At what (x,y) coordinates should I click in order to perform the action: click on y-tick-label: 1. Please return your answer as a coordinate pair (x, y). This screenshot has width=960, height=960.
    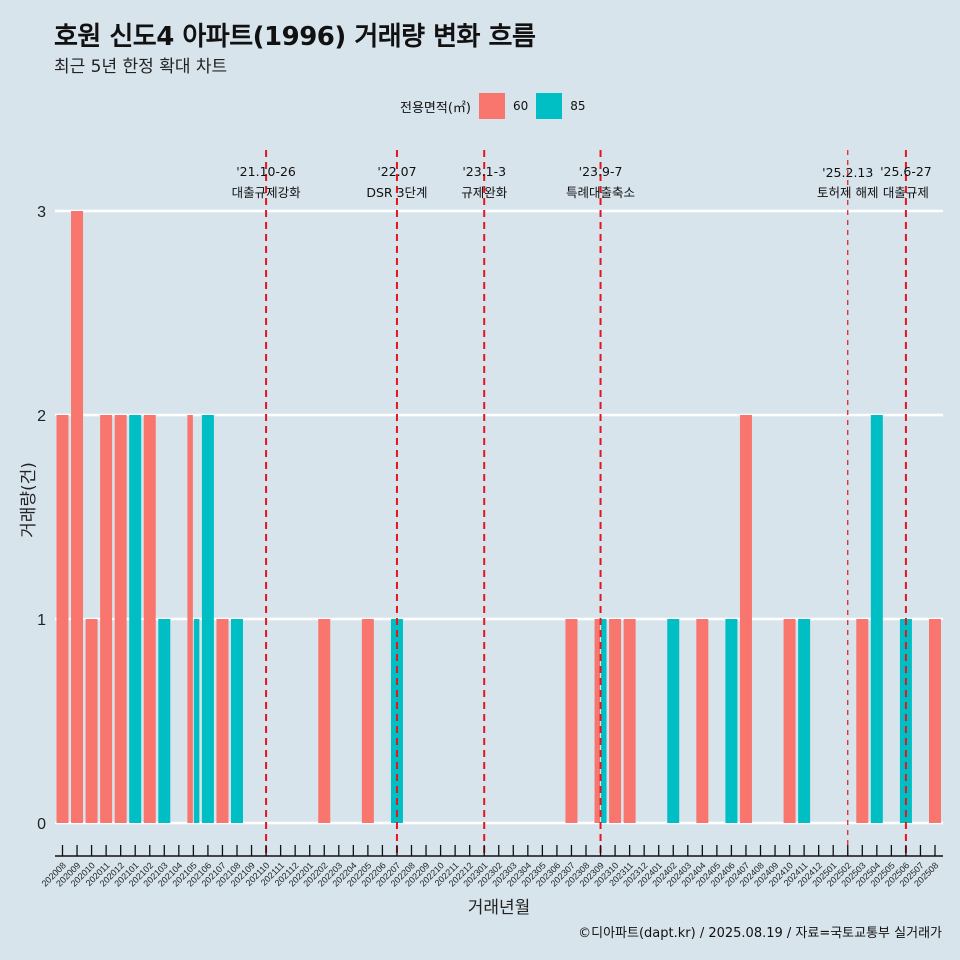
    Looking at the image, I should click on (41, 620).